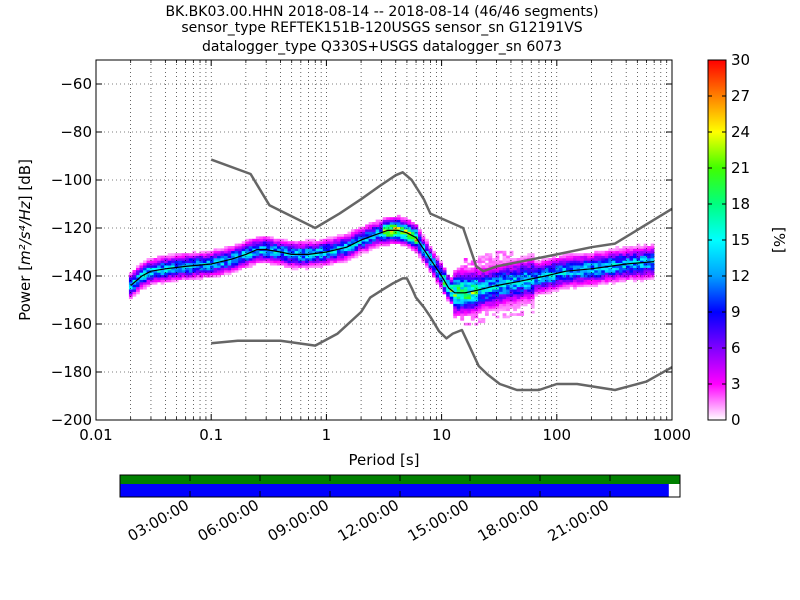 The image size is (800, 600). Describe the element at coordinates (578, 520) in the screenshot. I see `timeline-tick-label: 21:00:00` at that location.